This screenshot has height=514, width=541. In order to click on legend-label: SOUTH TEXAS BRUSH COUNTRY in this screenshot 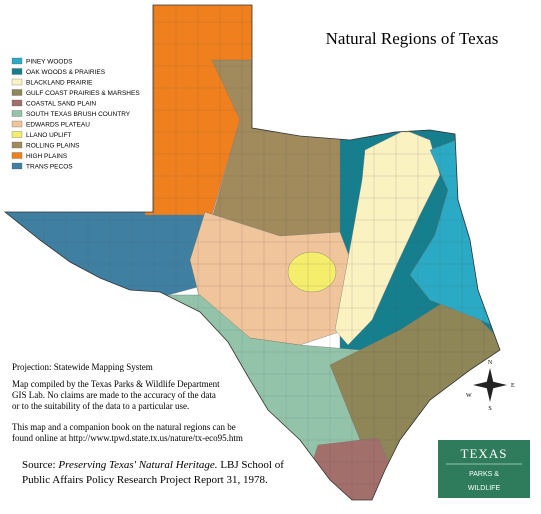, I will do `click(78, 114)`.